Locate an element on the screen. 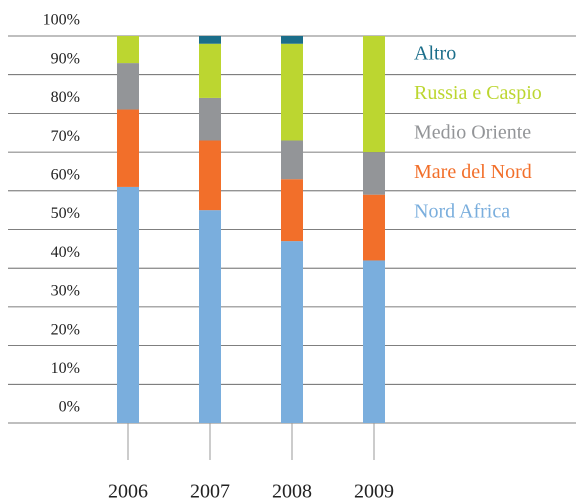 The width and height of the screenshot is (576, 502). legend-label: Mare del Nord is located at coordinates (473, 172).